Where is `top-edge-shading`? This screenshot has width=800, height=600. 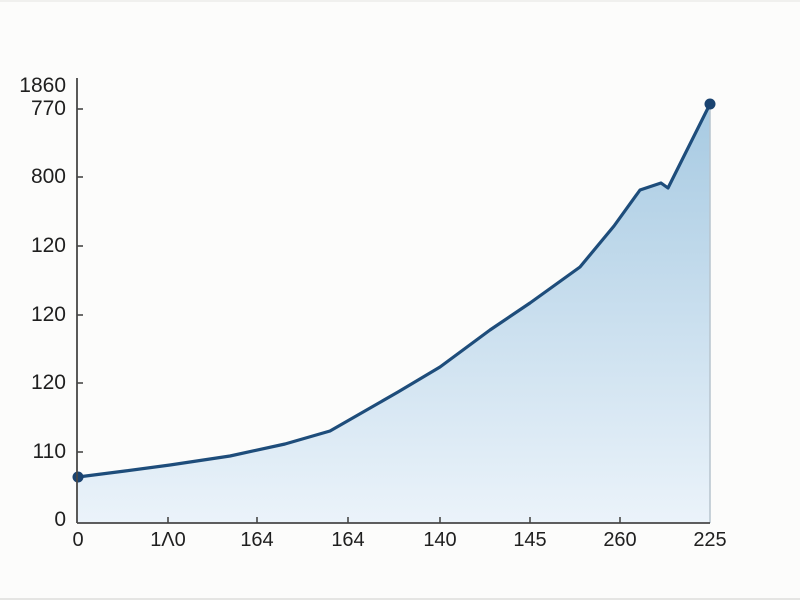
top-edge-shading is located at coordinates (400, 1).